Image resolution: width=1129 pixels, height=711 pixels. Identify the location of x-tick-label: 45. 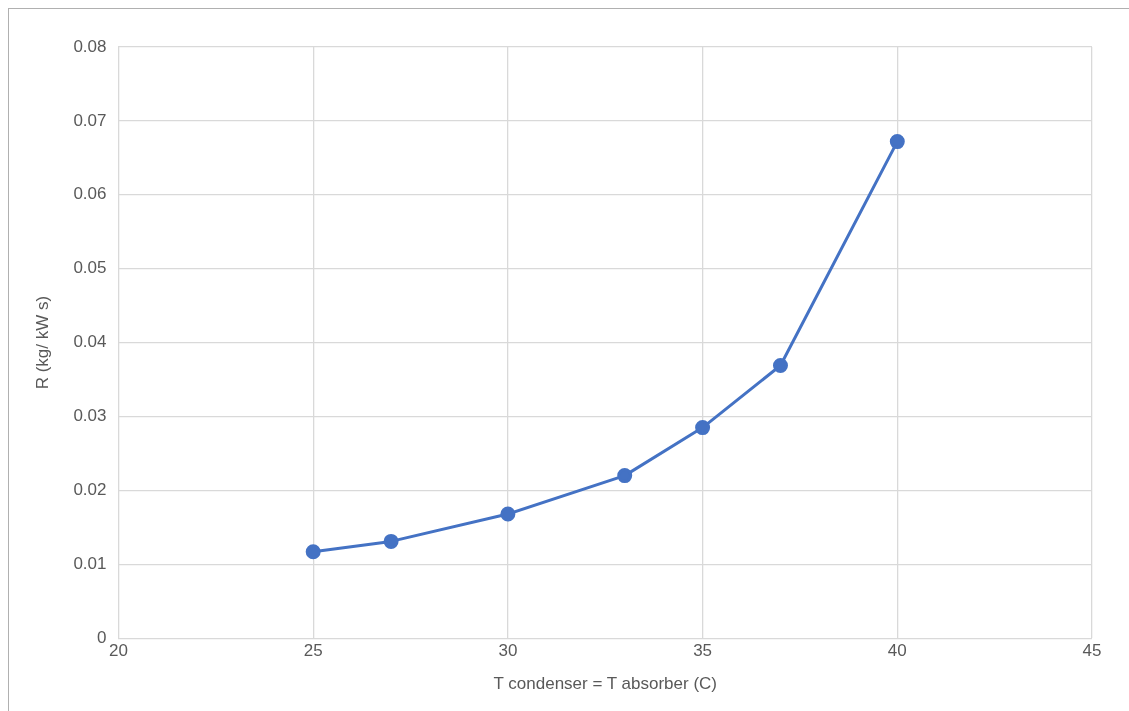
(1092, 651).